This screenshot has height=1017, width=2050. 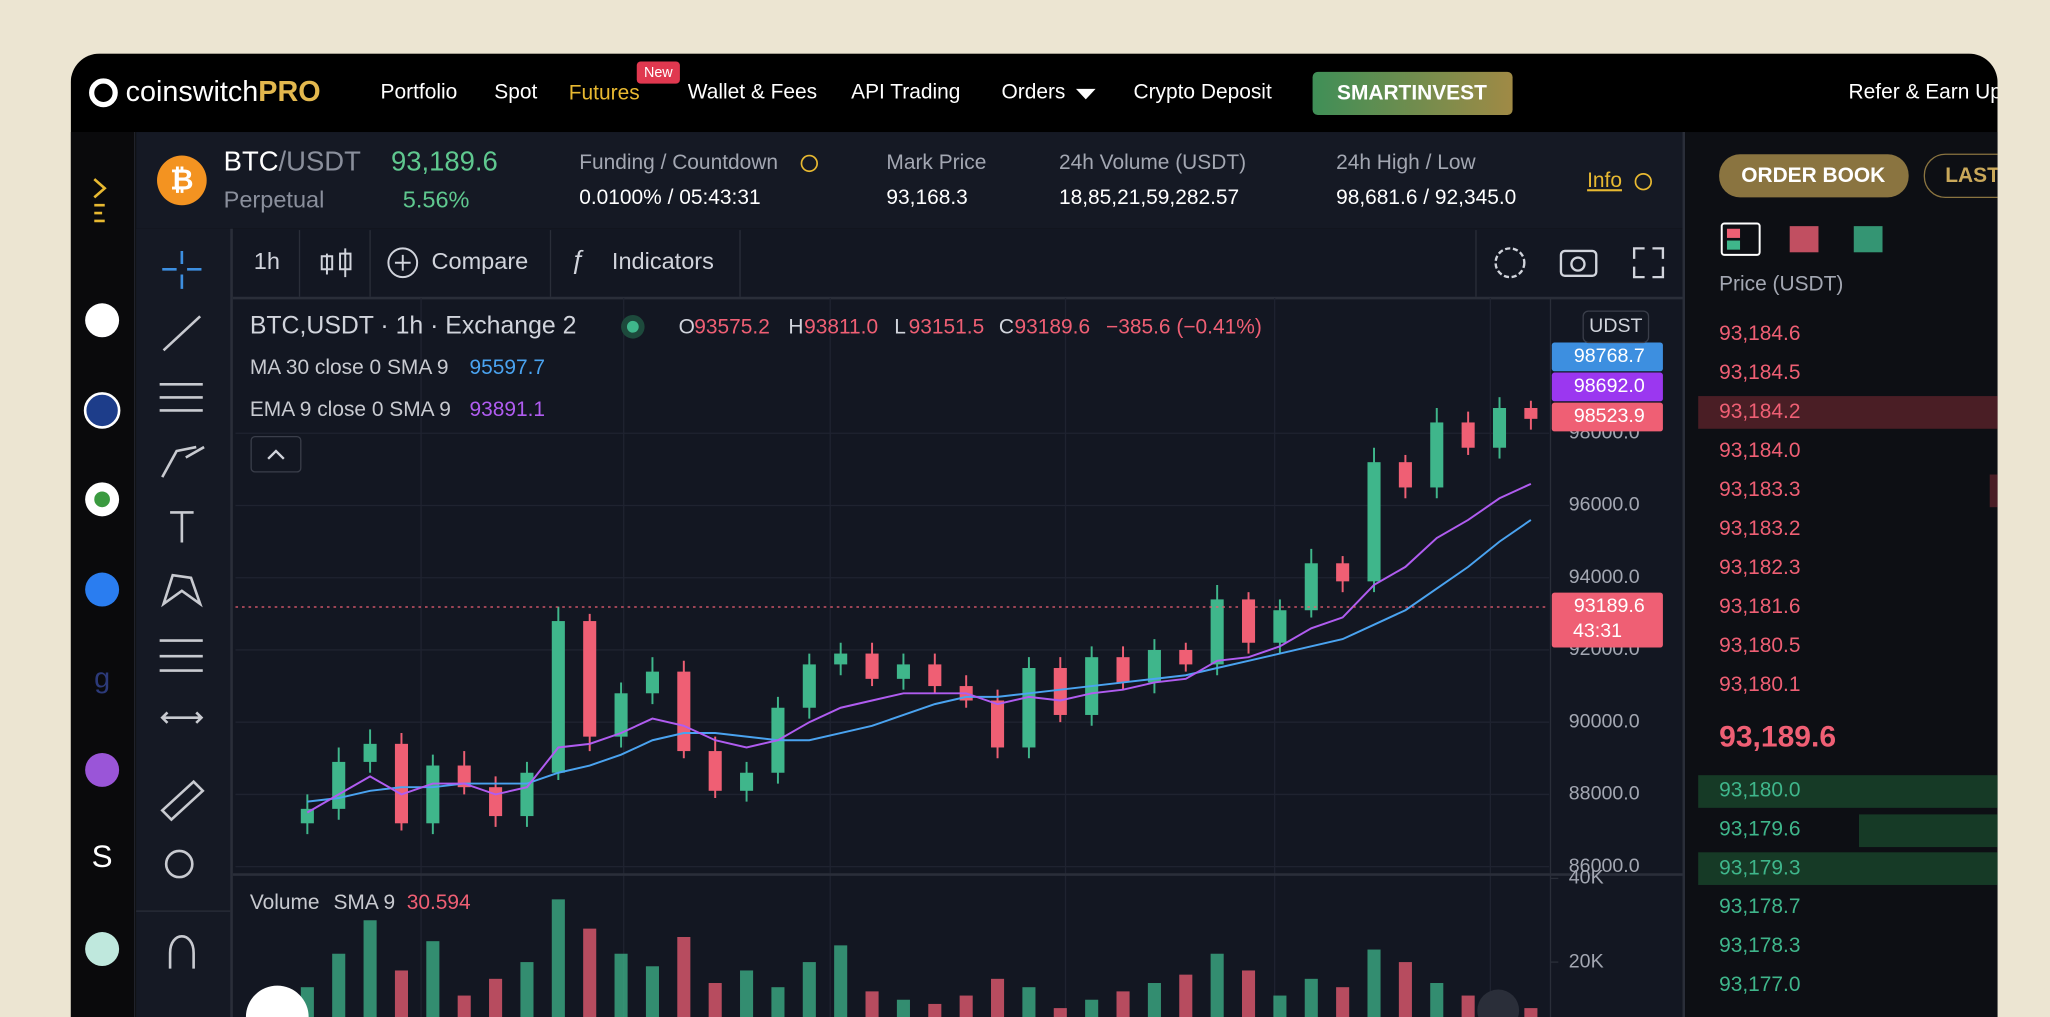 I want to click on pair: BTC/USDT, so click(x=292, y=161).